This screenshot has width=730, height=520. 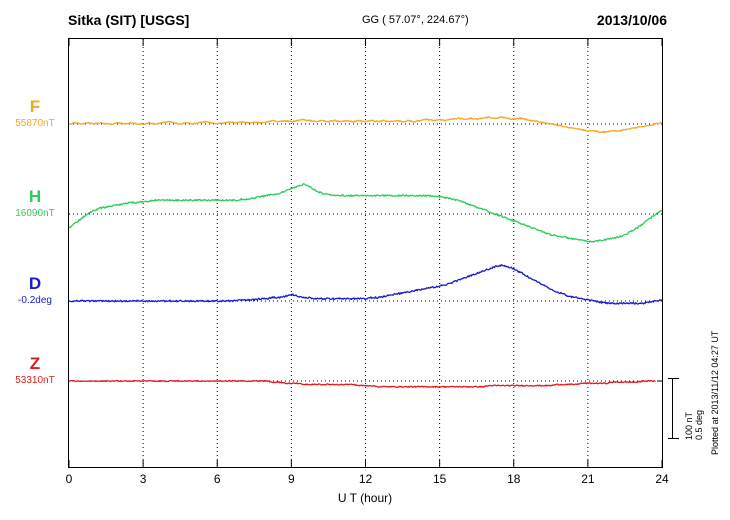 I want to click on trace-Z, so click(x=362, y=383).